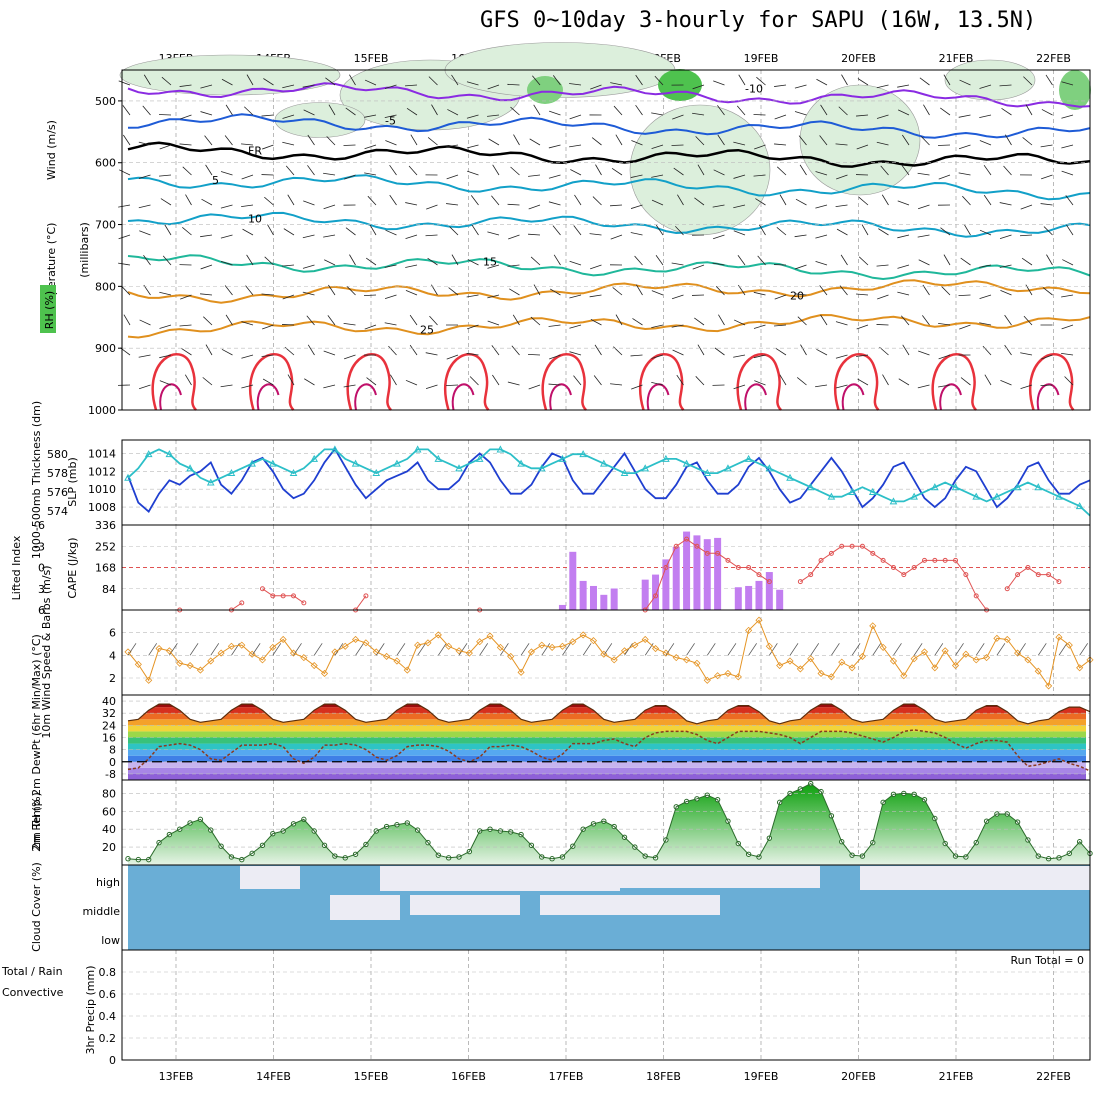 The width and height of the screenshot is (1100, 1100). Describe the element at coordinates (90, 1009) in the screenshot. I see `y-axis-label: 3hr Precip (mm)` at that location.